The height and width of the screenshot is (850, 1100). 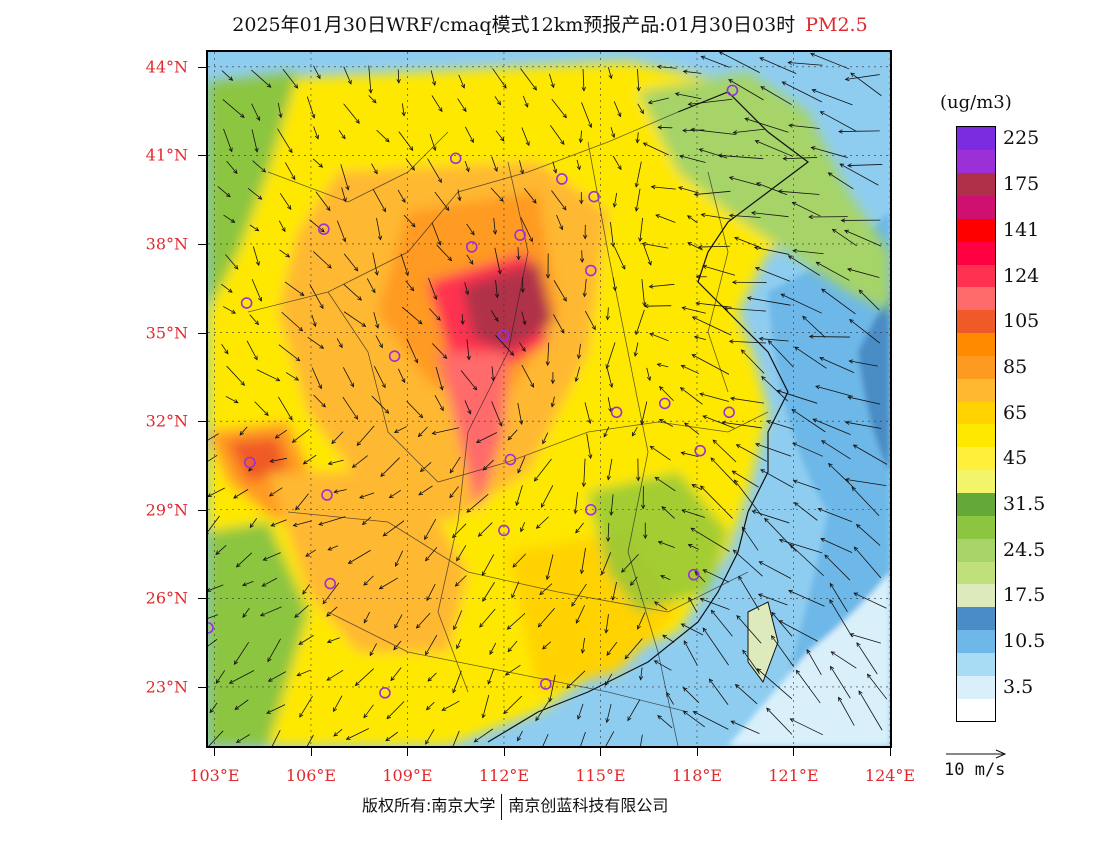 I want to click on lon-tick, so click(x=408, y=752).